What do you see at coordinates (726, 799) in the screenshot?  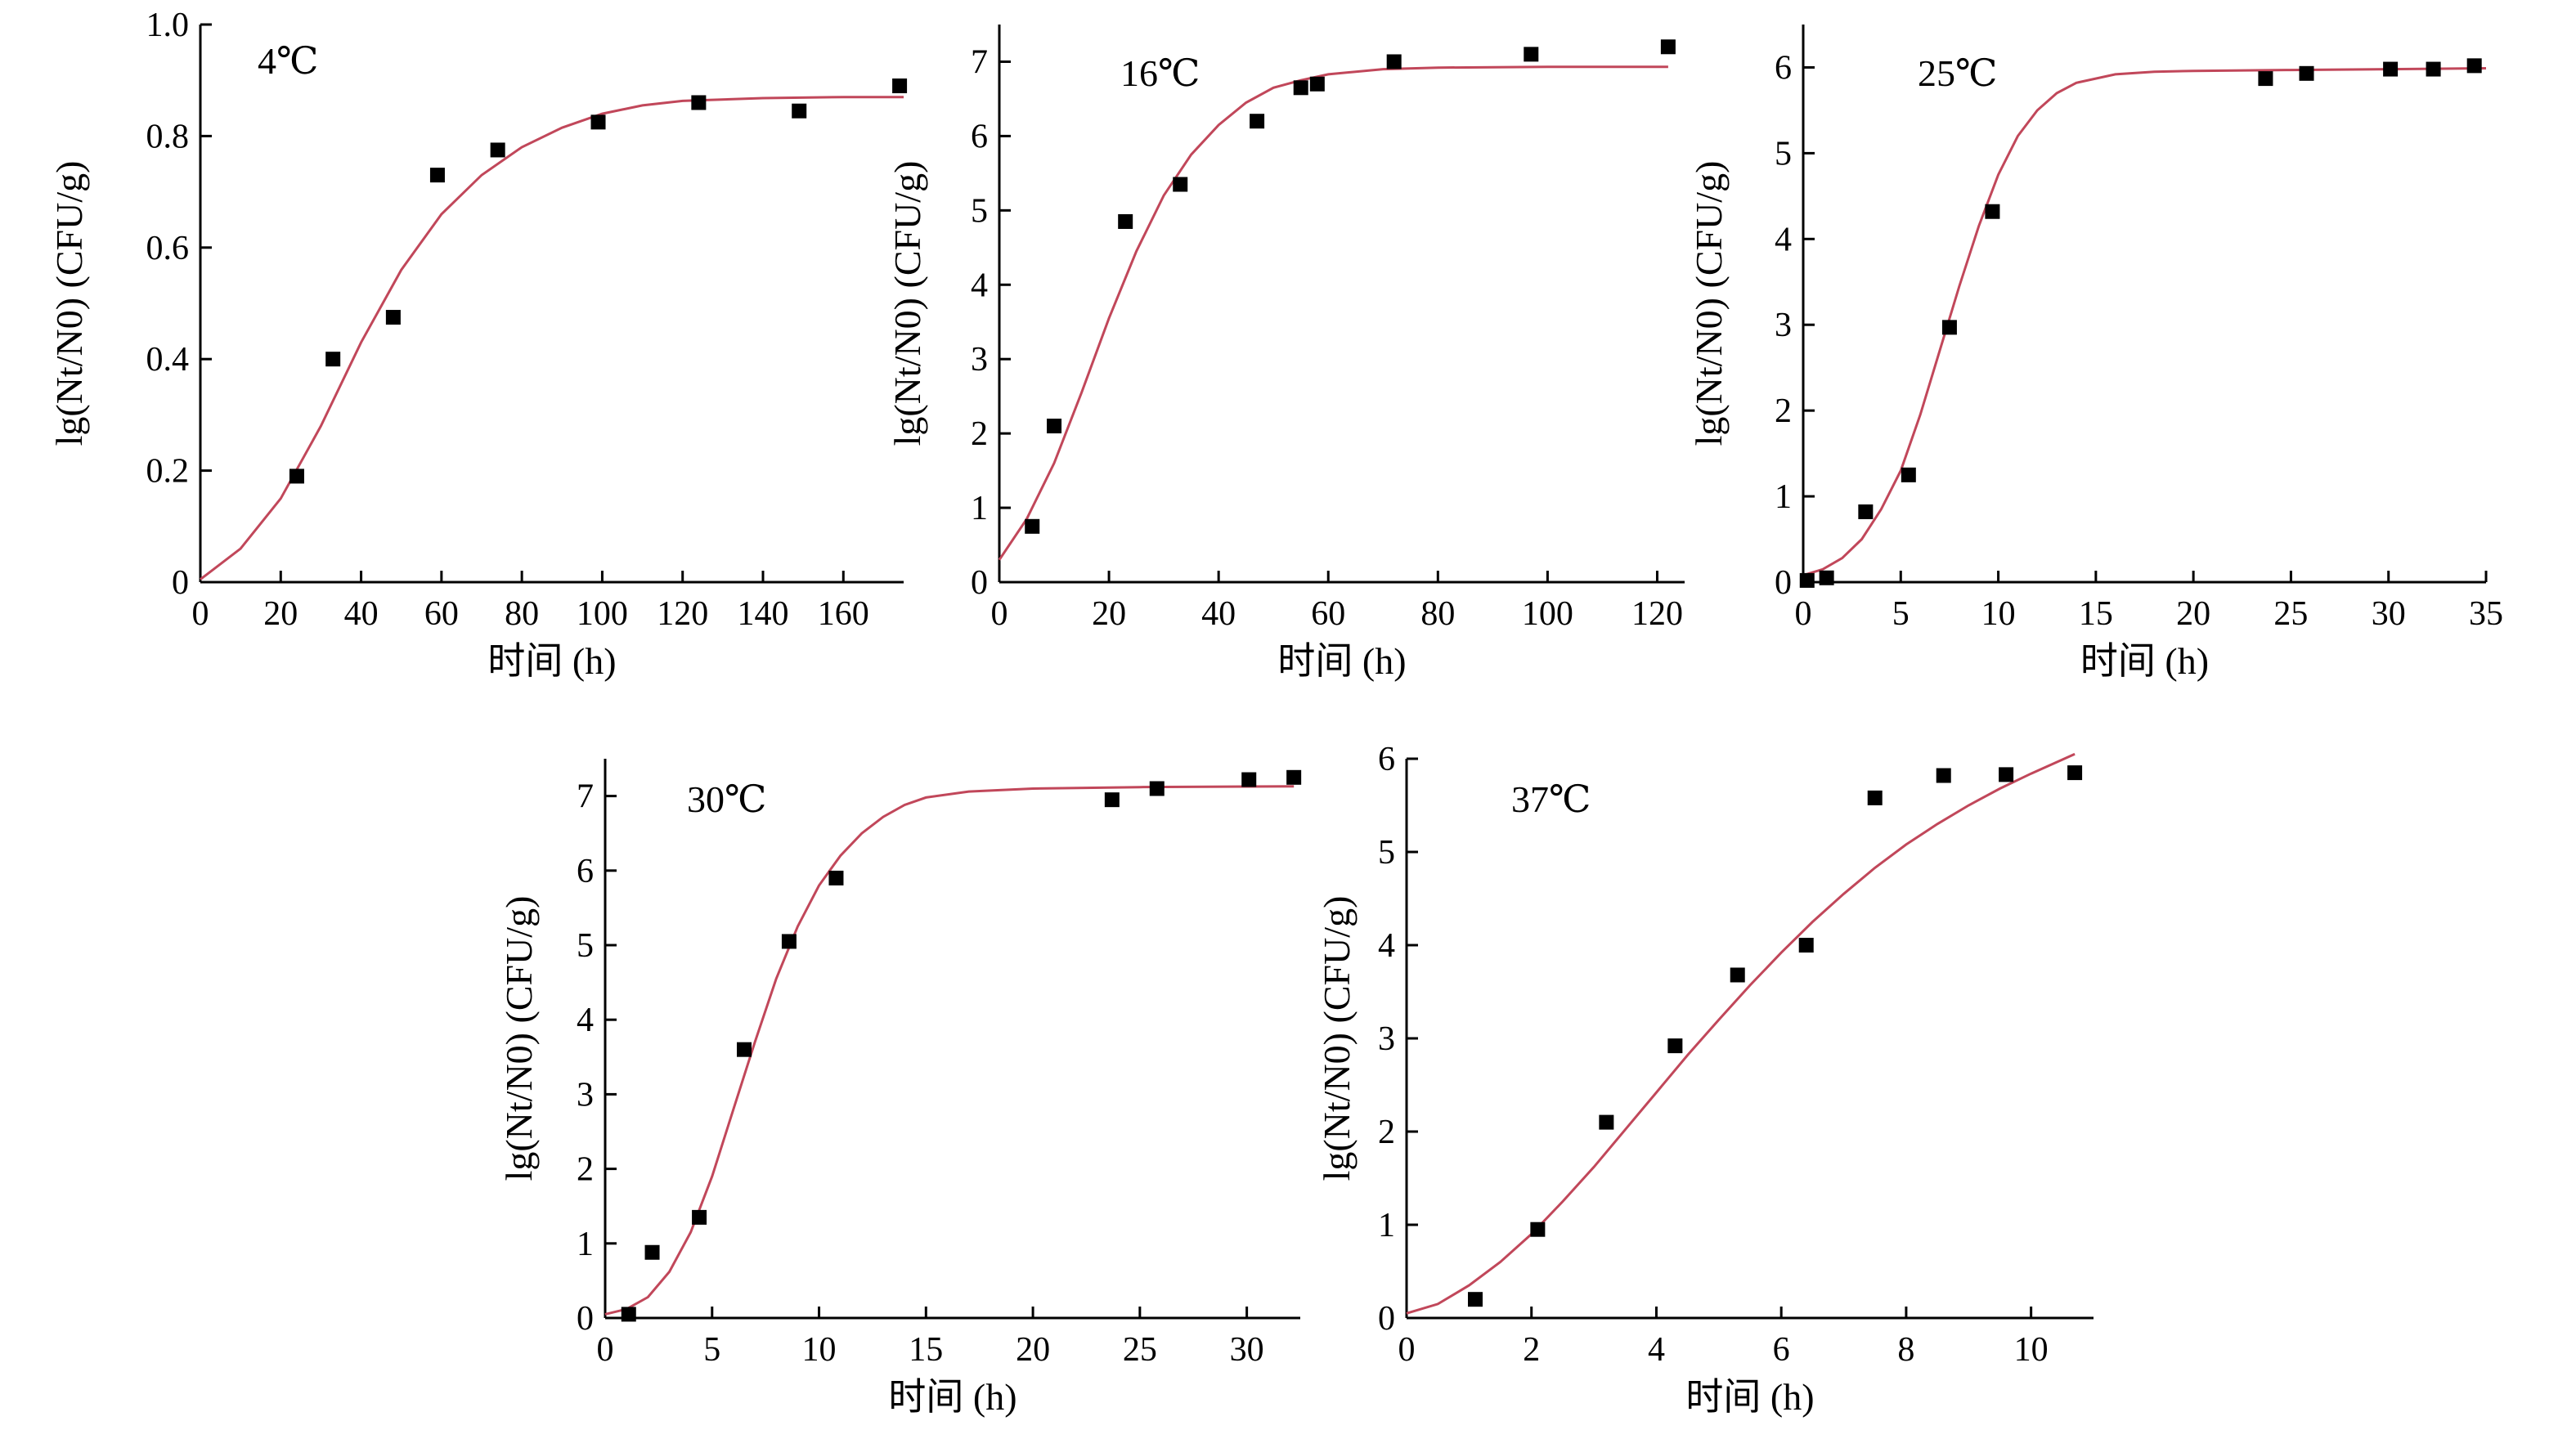 I see `panel-temperature-label: 30℃` at bounding box center [726, 799].